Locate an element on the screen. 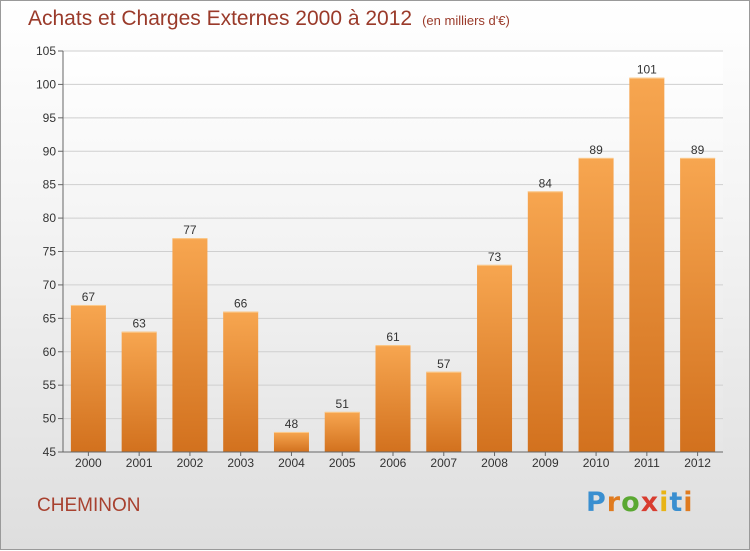 The width and height of the screenshot is (750, 551). bar-2000 is located at coordinates (88, 378).